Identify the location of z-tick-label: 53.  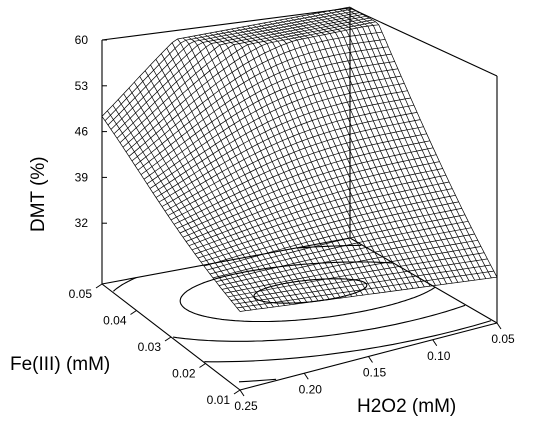
(82, 86).